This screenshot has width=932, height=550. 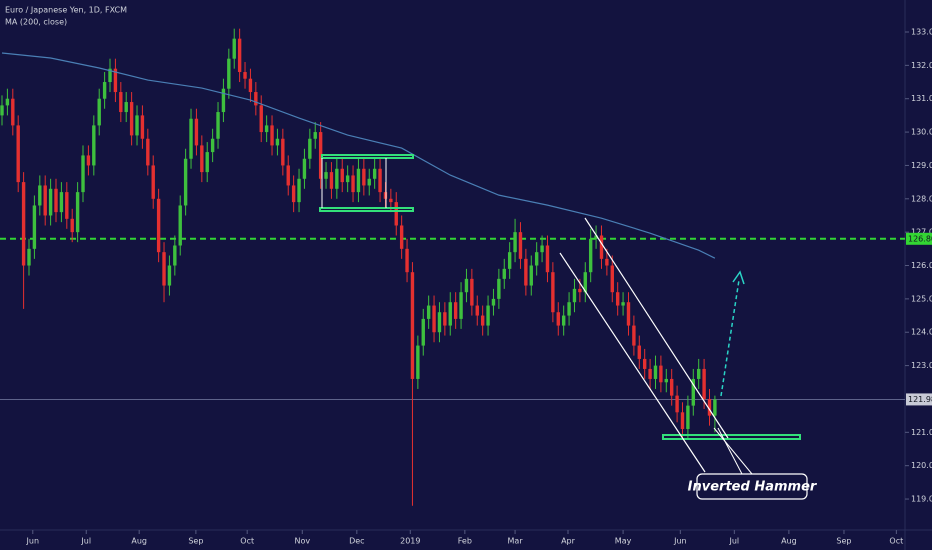 What do you see at coordinates (921, 265) in the screenshot?
I see `y-tick-label: 126.000` at bounding box center [921, 265].